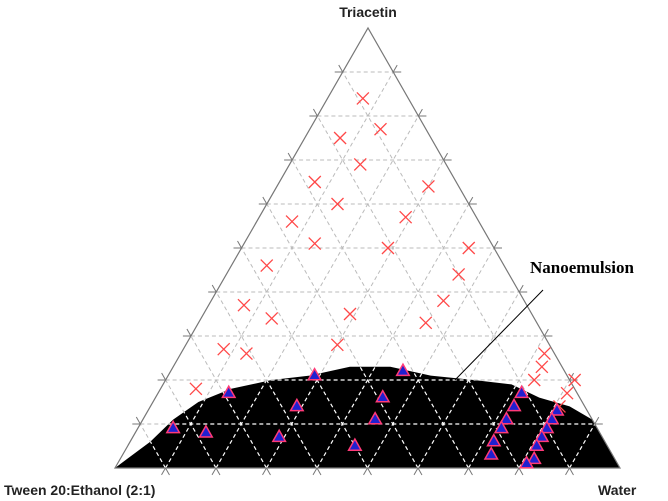  I want to click on corner-label-top: Triacetin, so click(368, 12).